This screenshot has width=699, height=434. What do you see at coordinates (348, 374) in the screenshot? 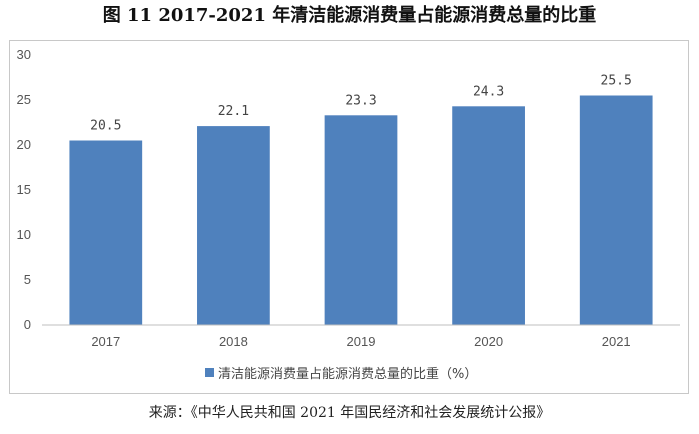
I see `legend-label: 清洁能源消费量占能源消费总量的比重（%）` at bounding box center [348, 374].